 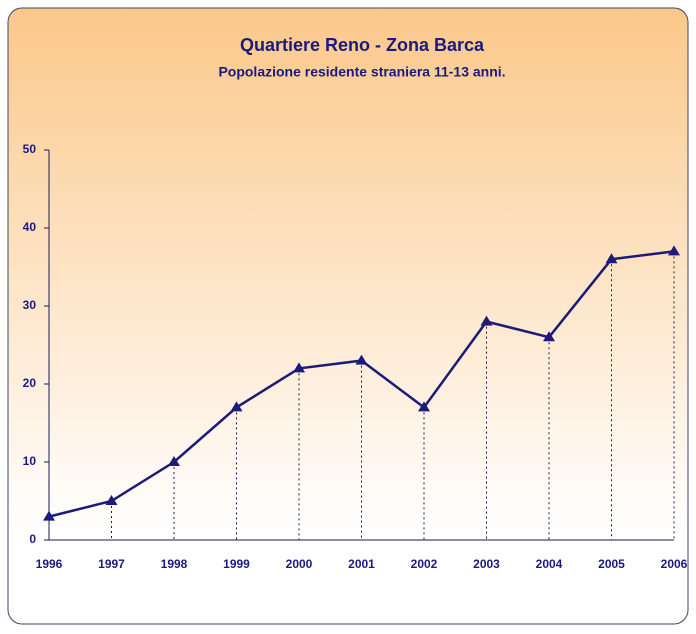 What do you see at coordinates (32, 539) in the screenshot?
I see `y-tick-label: 0` at bounding box center [32, 539].